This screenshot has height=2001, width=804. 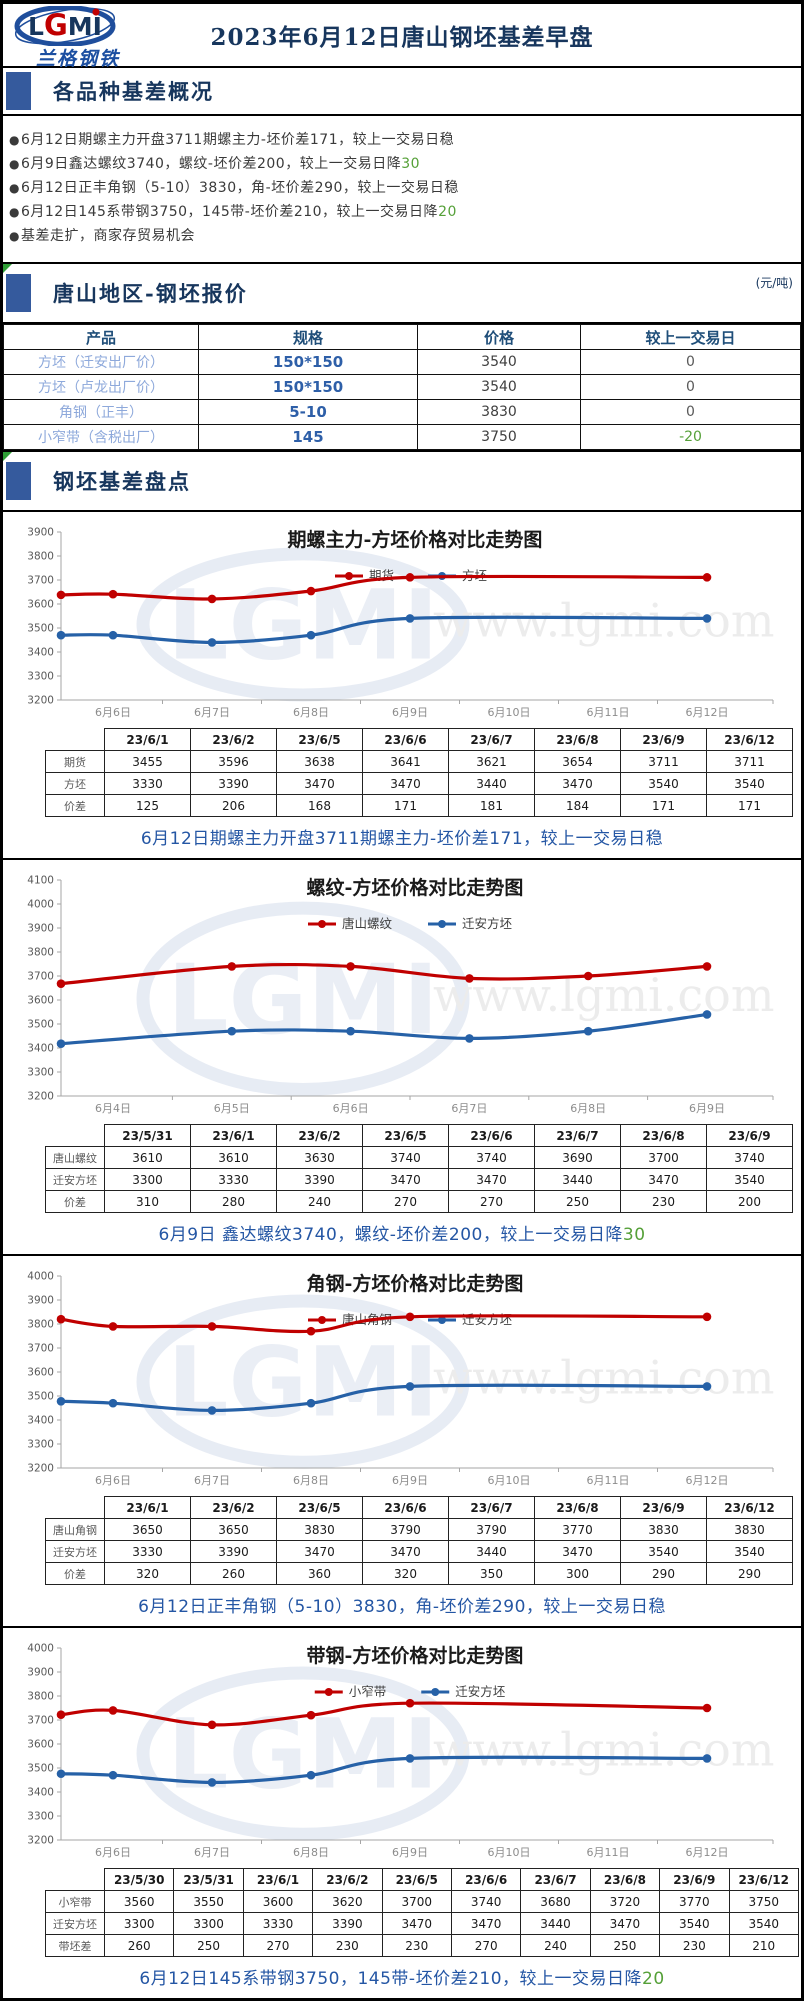 What do you see at coordinates (75, 1508) in the screenshot?
I see `corner-cell` at bounding box center [75, 1508].